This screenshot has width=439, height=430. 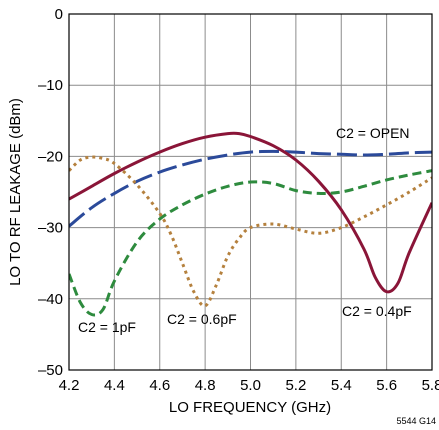 I want to click on x-axis-label: LO FREQUENCY (GHz), so click(x=250, y=407).